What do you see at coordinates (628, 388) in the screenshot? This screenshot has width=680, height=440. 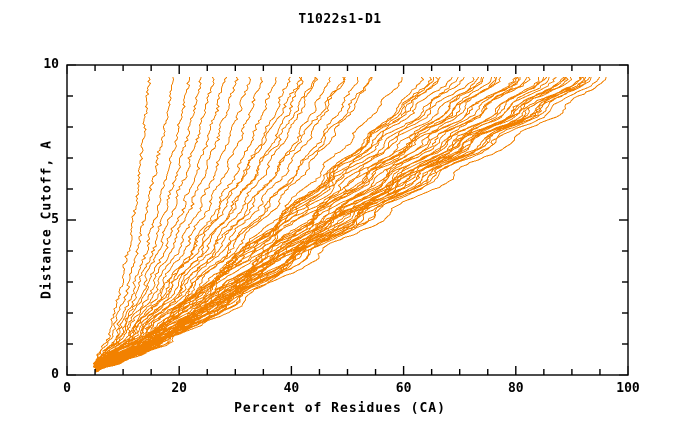 I see `x-tick-label: 100` at bounding box center [628, 388].